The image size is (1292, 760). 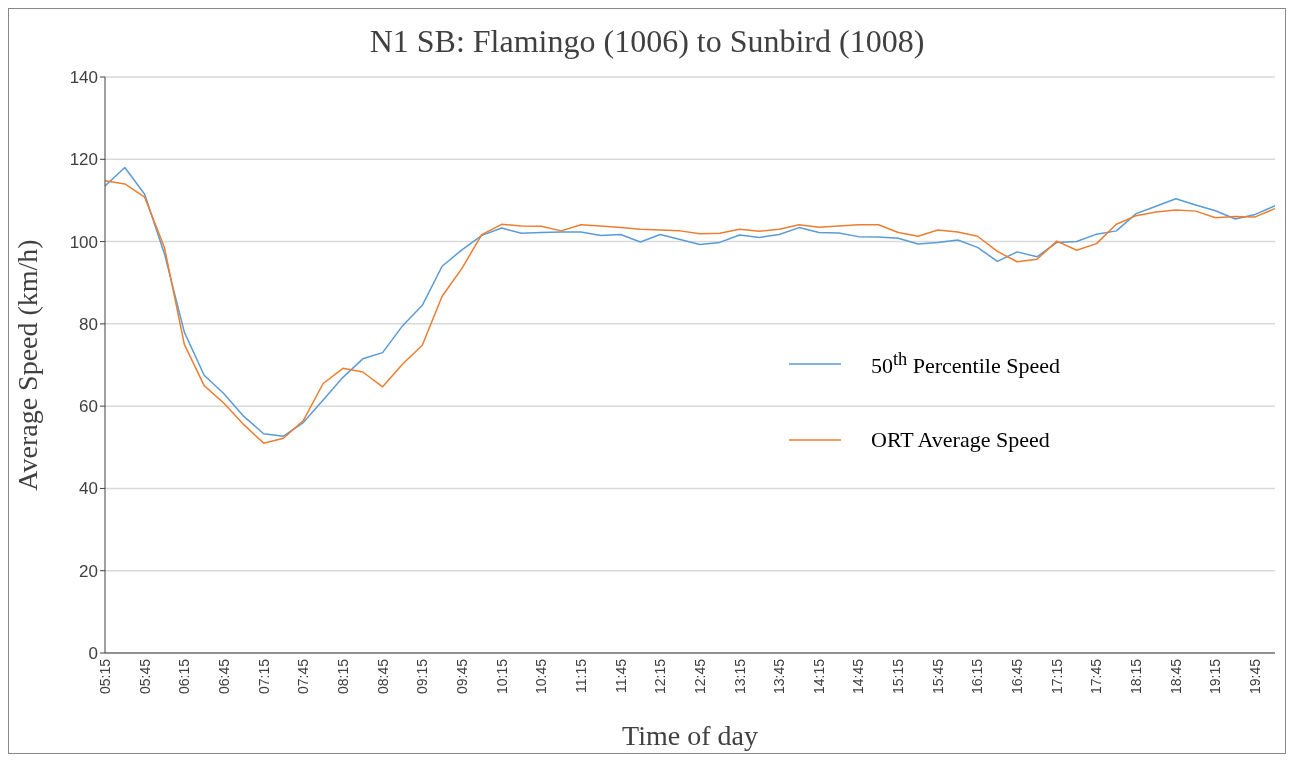 What do you see at coordinates (858, 676) in the screenshot?
I see `x-tick-label: 14:45` at bounding box center [858, 676].